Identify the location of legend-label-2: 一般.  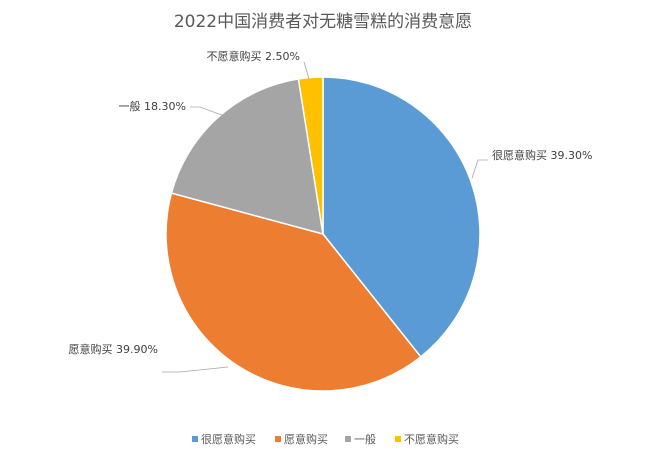
(365, 439).